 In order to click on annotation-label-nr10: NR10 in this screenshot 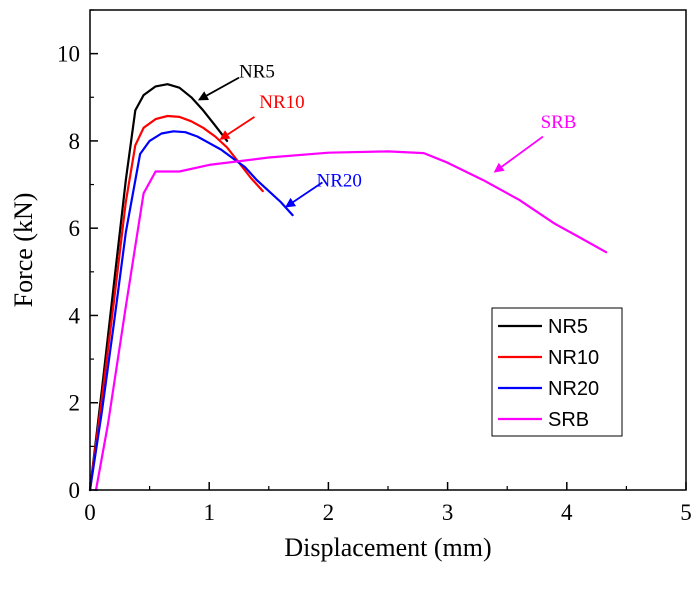, I will do `click(281, 102)`.